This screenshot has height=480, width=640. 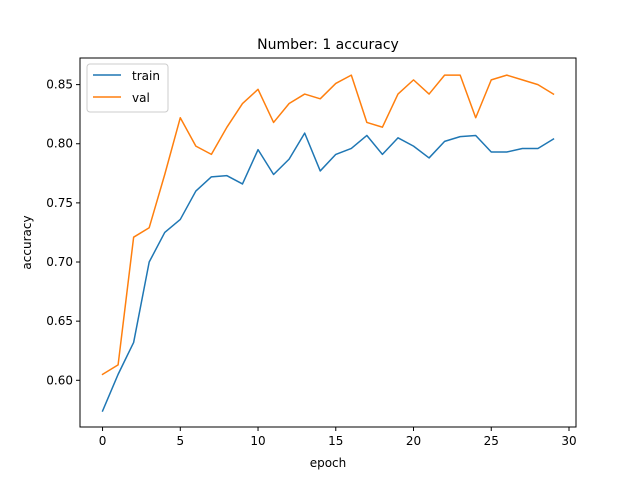 I want to click on y-tick-label: 0.70, so click(x=59, y=262).